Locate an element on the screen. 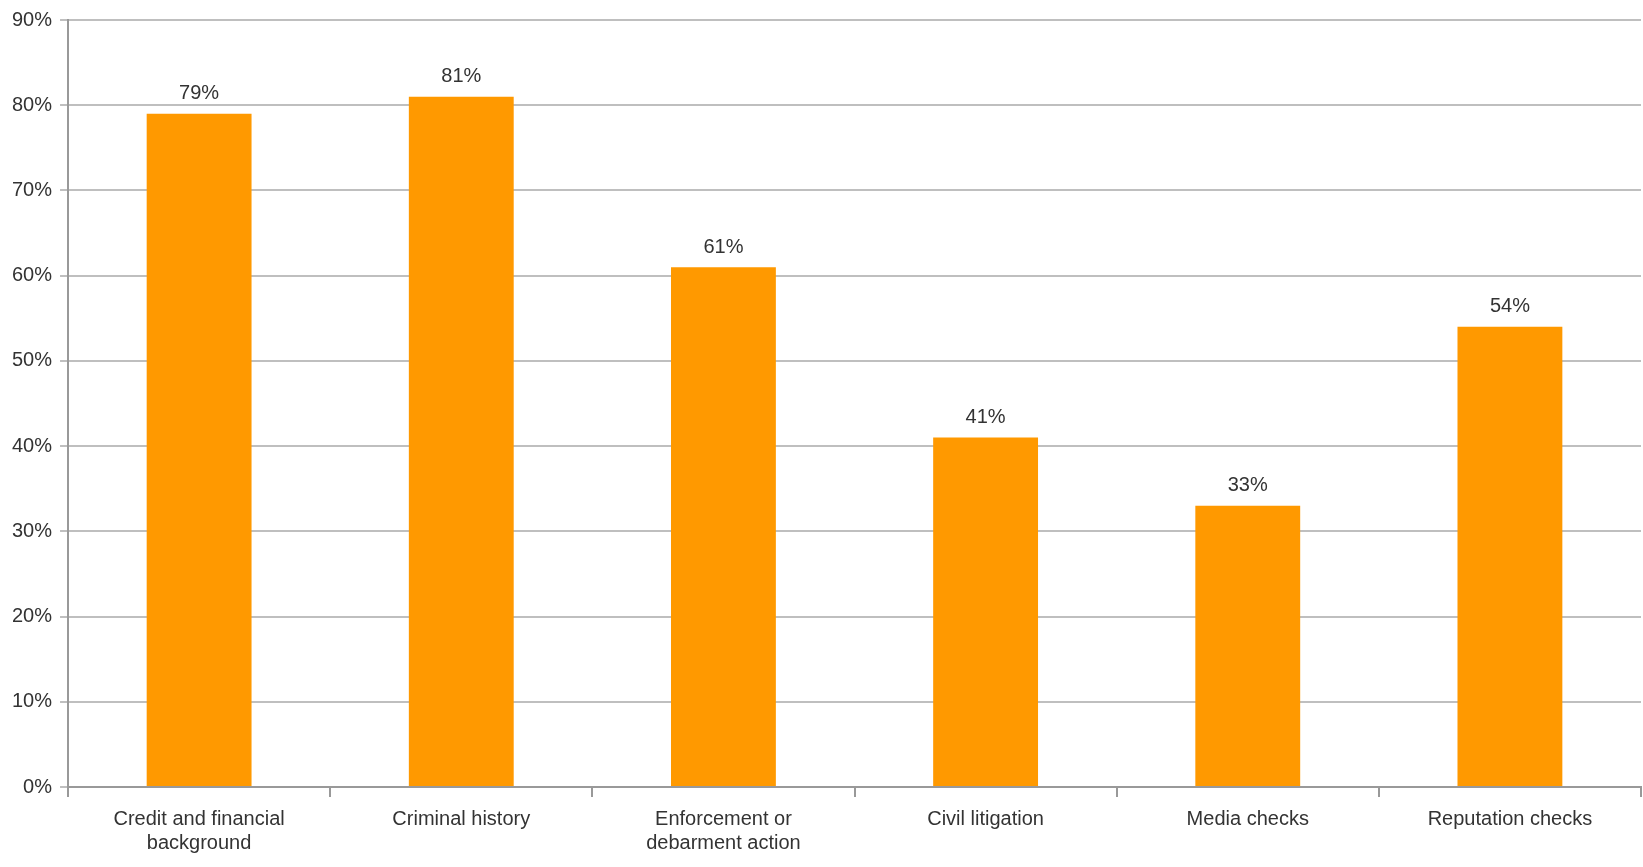 Image resolution: width=1643 pixels, height=867 pixels. y-tick-label: 90% is located at coordinates (32, 18).